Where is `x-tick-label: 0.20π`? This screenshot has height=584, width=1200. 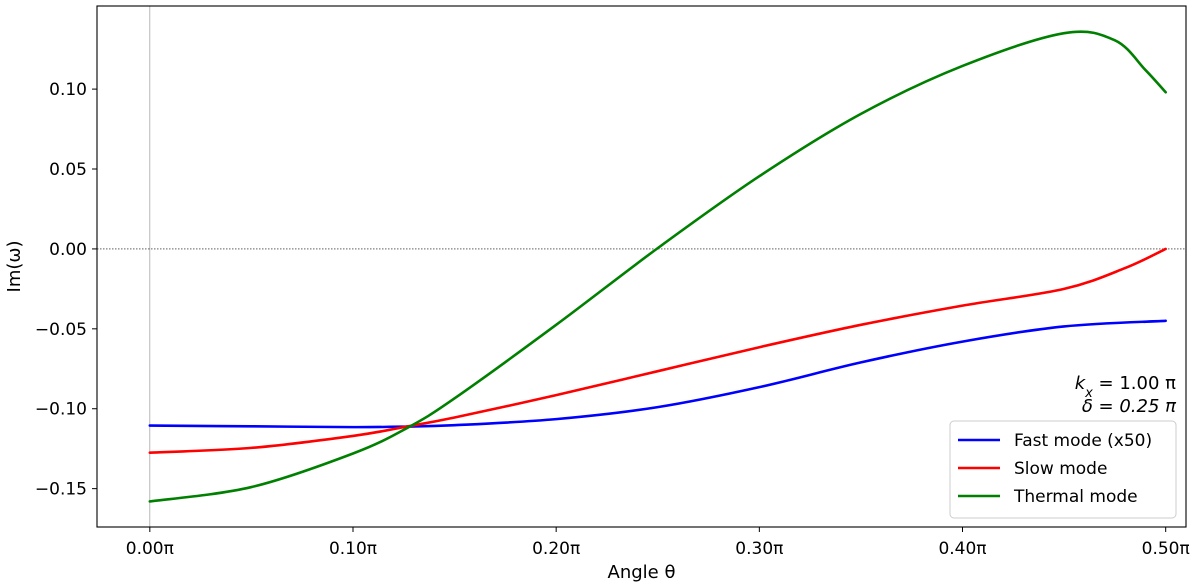
x-tick-label: 0.20π is located at coordinates (556, 549).